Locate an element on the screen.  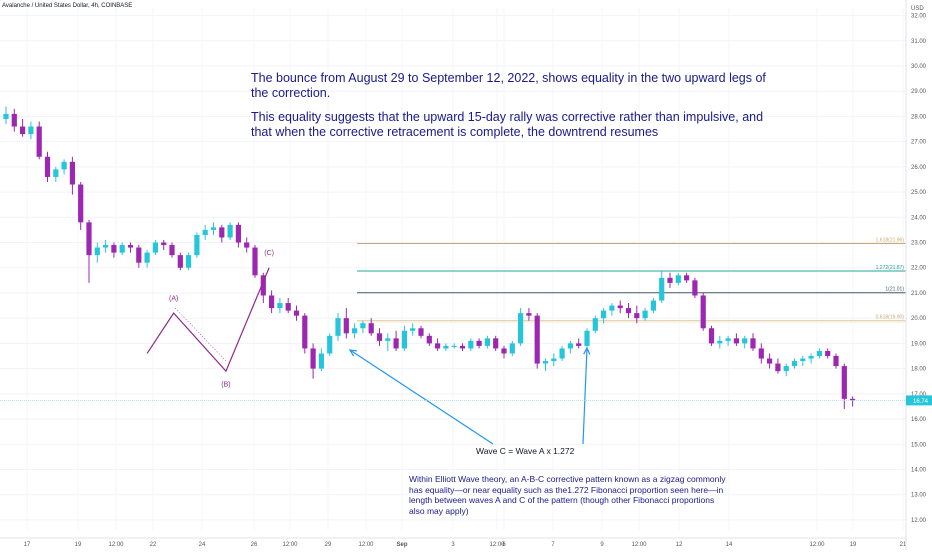
y-tick-label: 20.00 is located at coordinates (919, 319).